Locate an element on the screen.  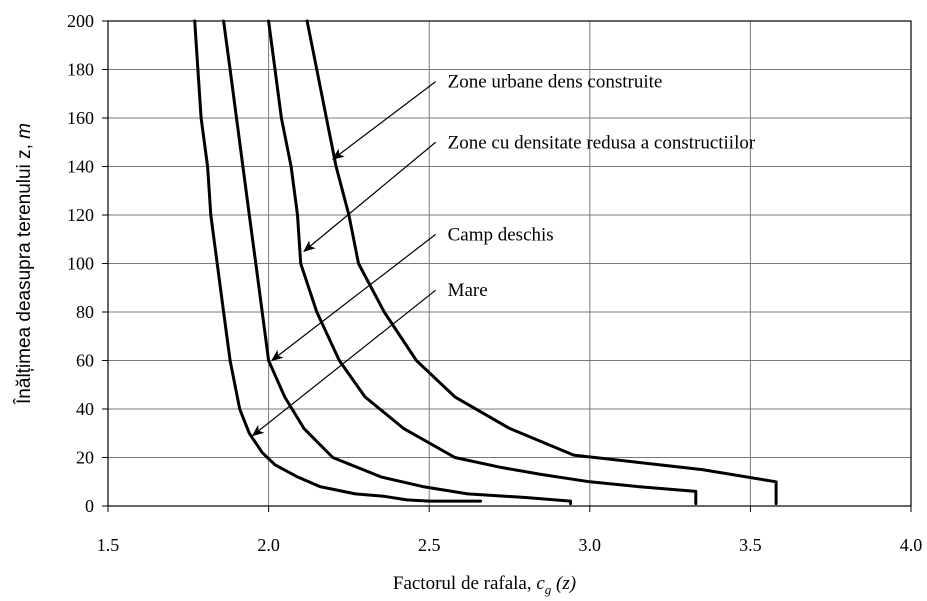
y-tick-label: 140 is located at coordinates (80, 167).